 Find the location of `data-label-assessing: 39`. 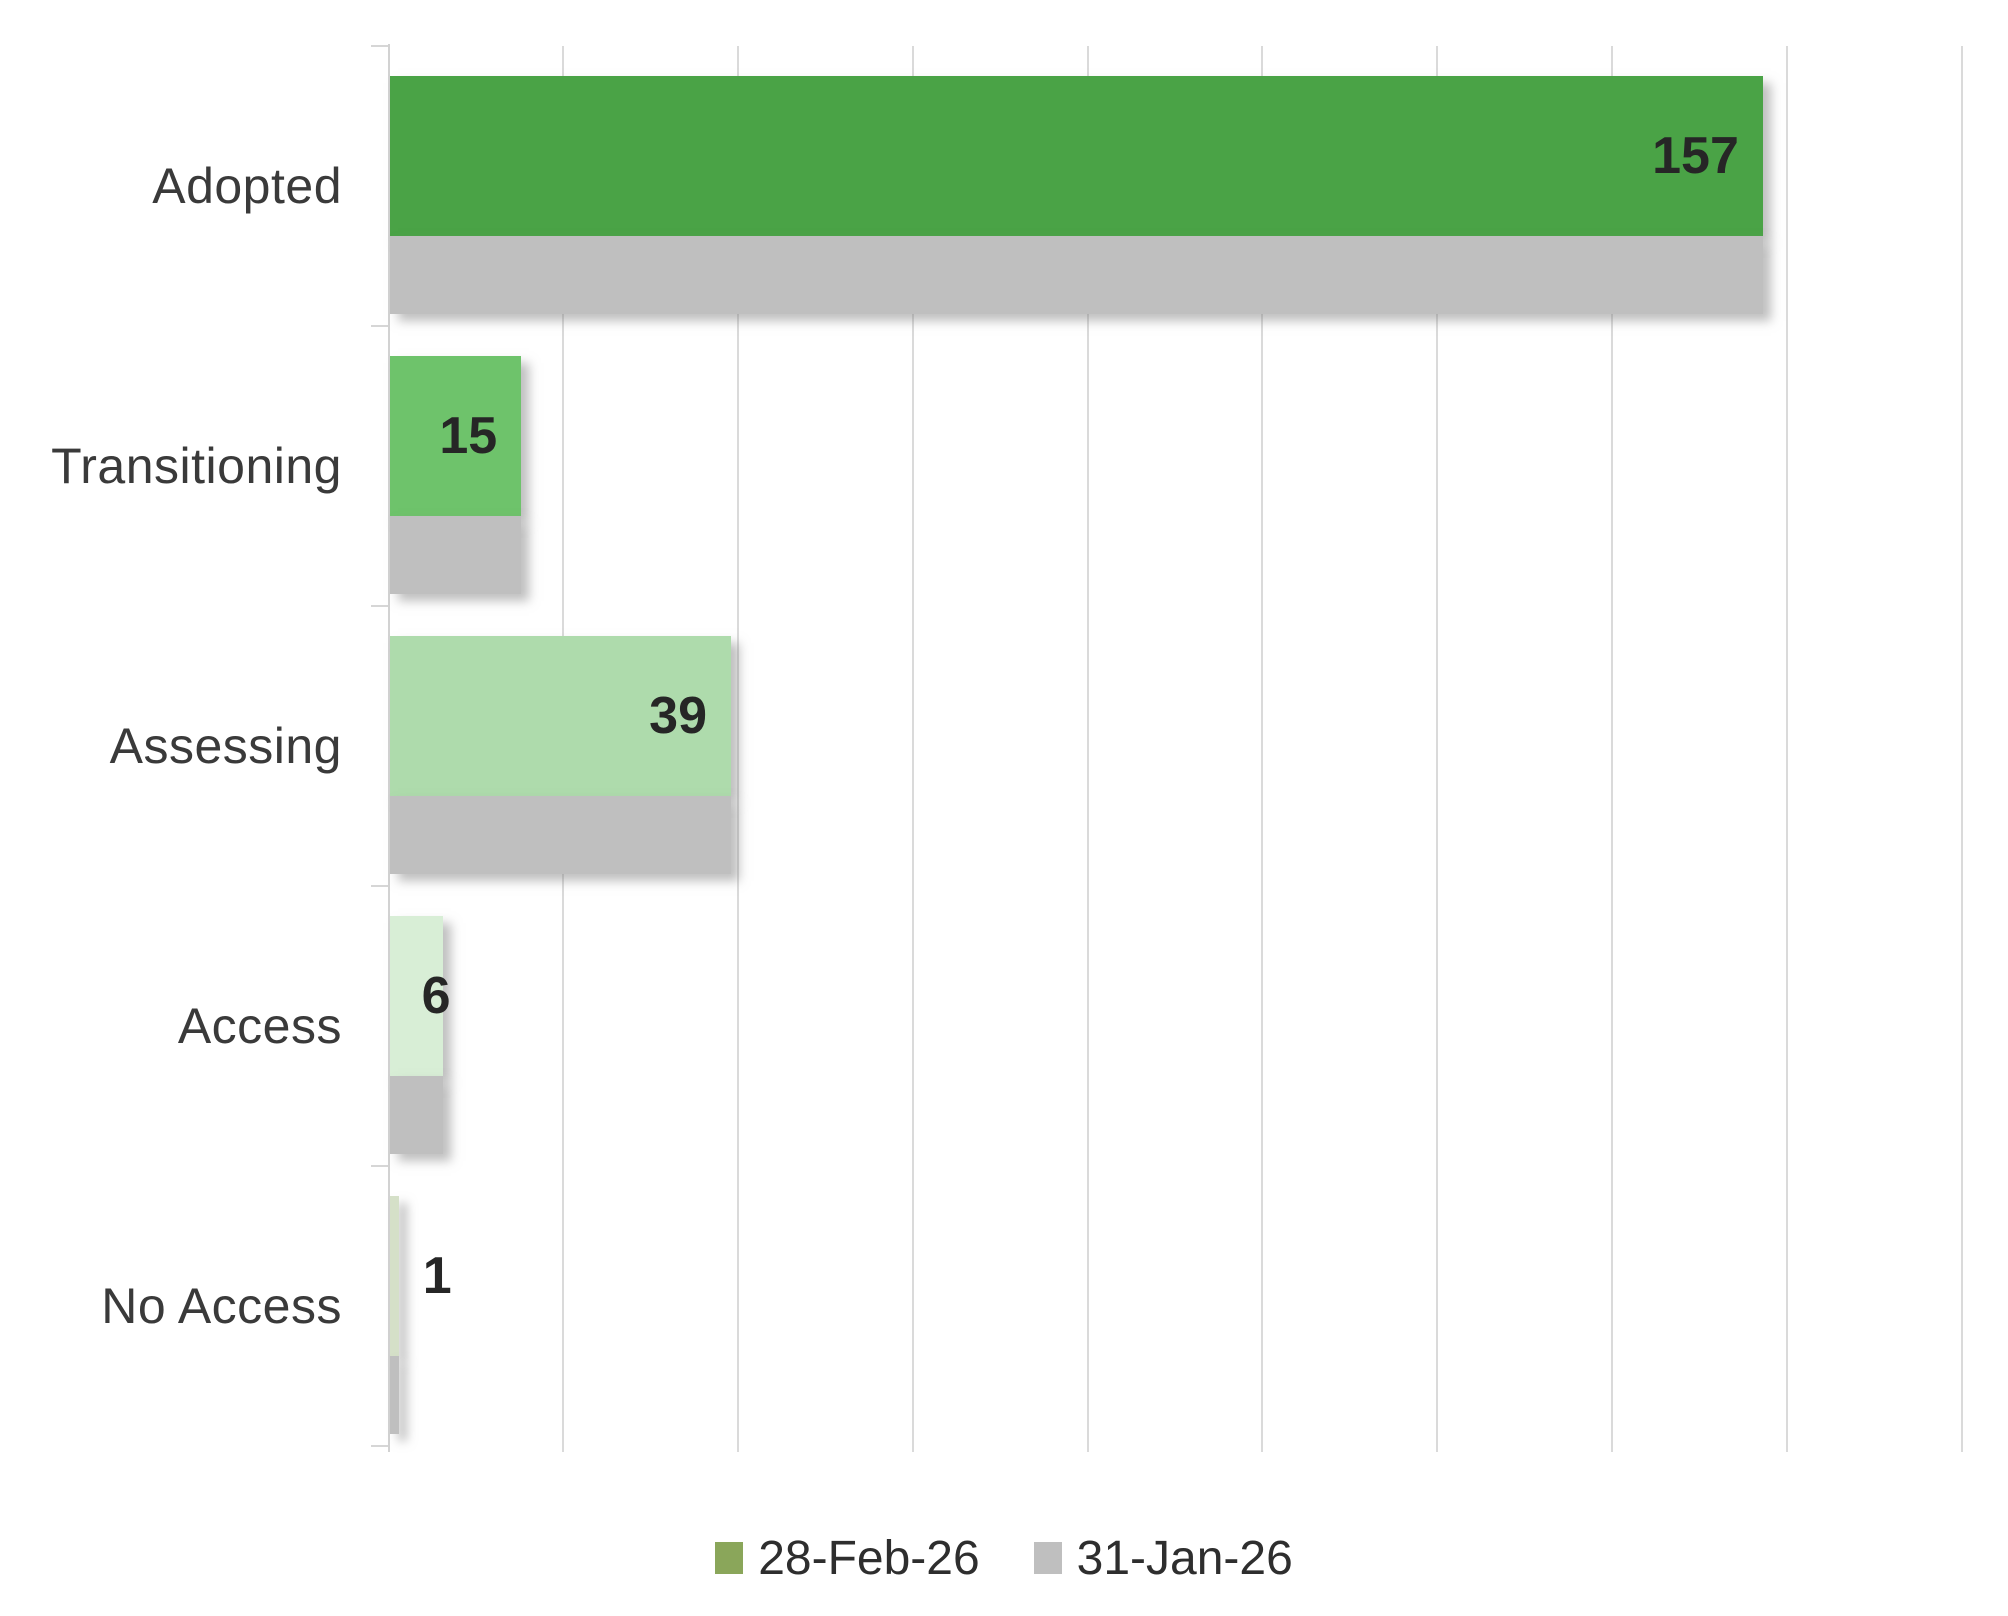

data-label-assessing: 39 is located at coordinates (678, 716).